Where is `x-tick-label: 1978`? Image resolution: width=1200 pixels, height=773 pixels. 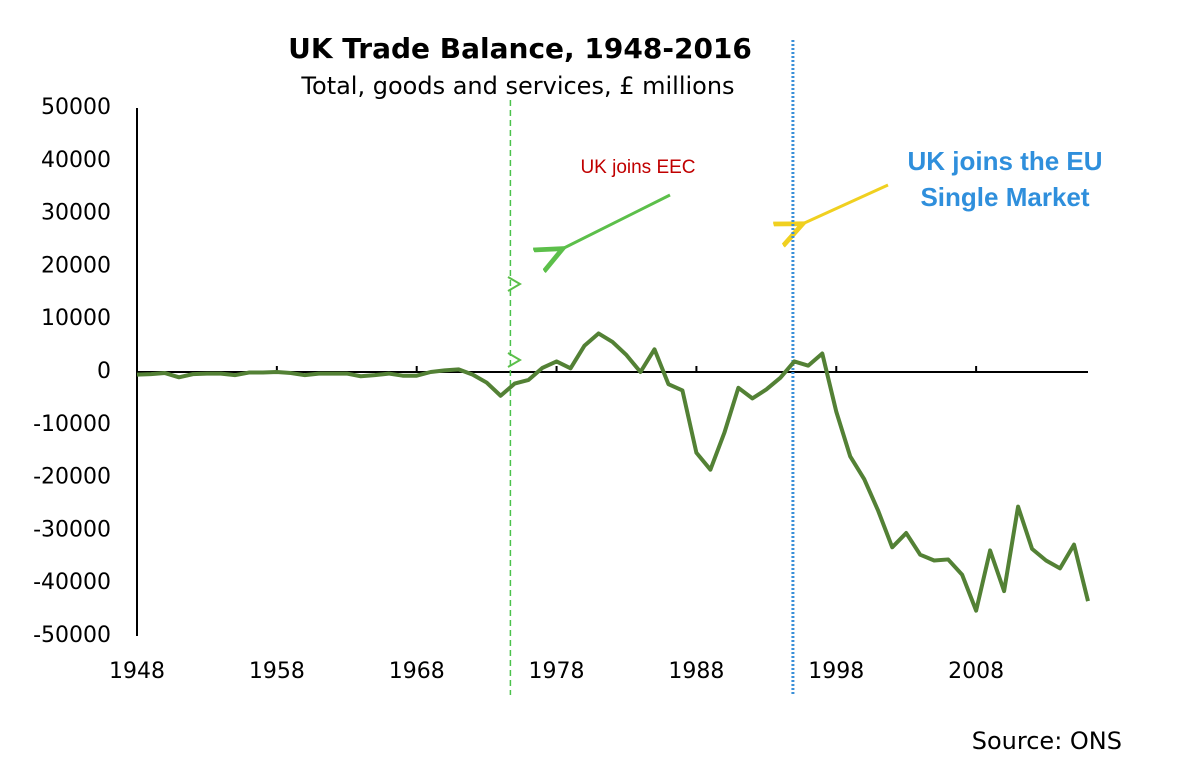 x-tick-label: 1978 is located at coordinates (557, 671).